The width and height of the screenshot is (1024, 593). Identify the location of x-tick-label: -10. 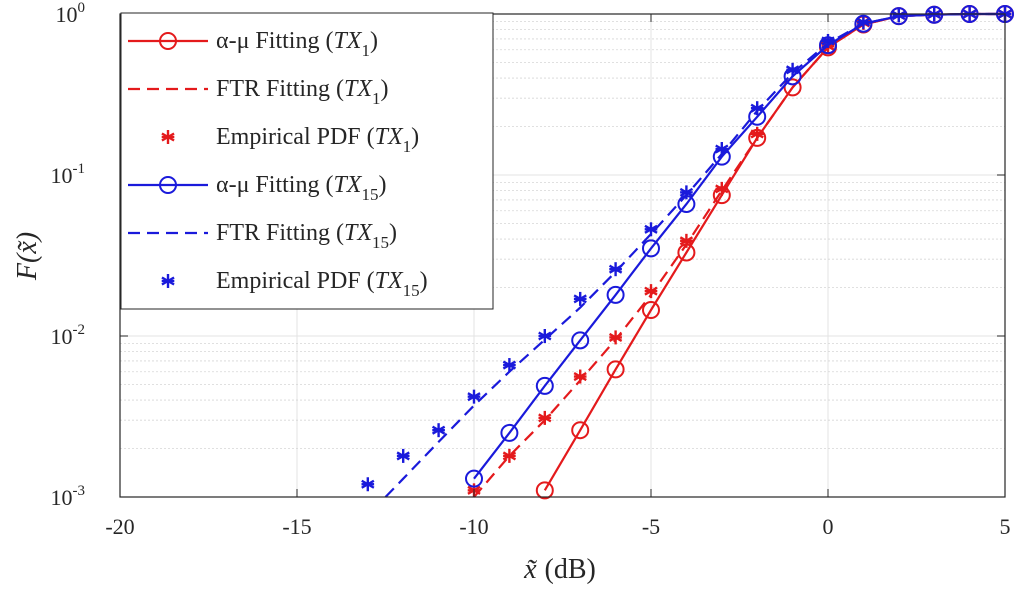
(473, 526).